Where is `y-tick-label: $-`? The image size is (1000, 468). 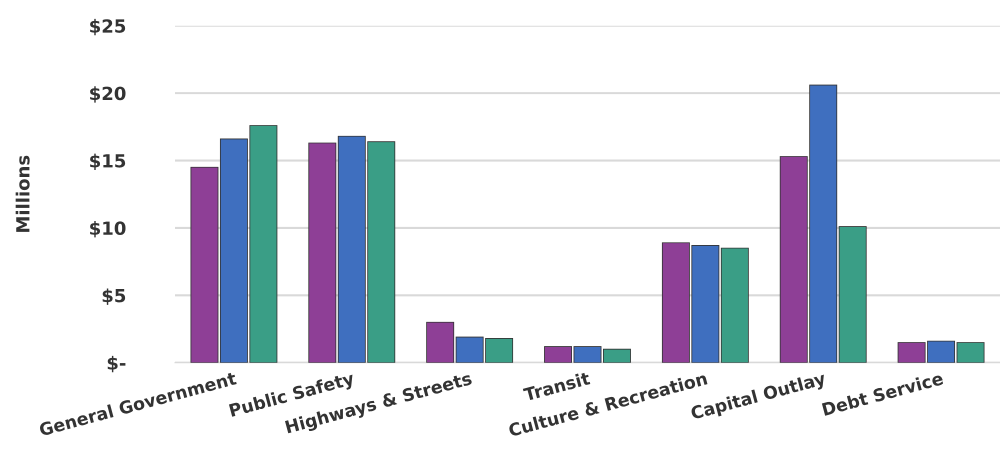 y-tick-label: $- is located at coordinates (117, 364).